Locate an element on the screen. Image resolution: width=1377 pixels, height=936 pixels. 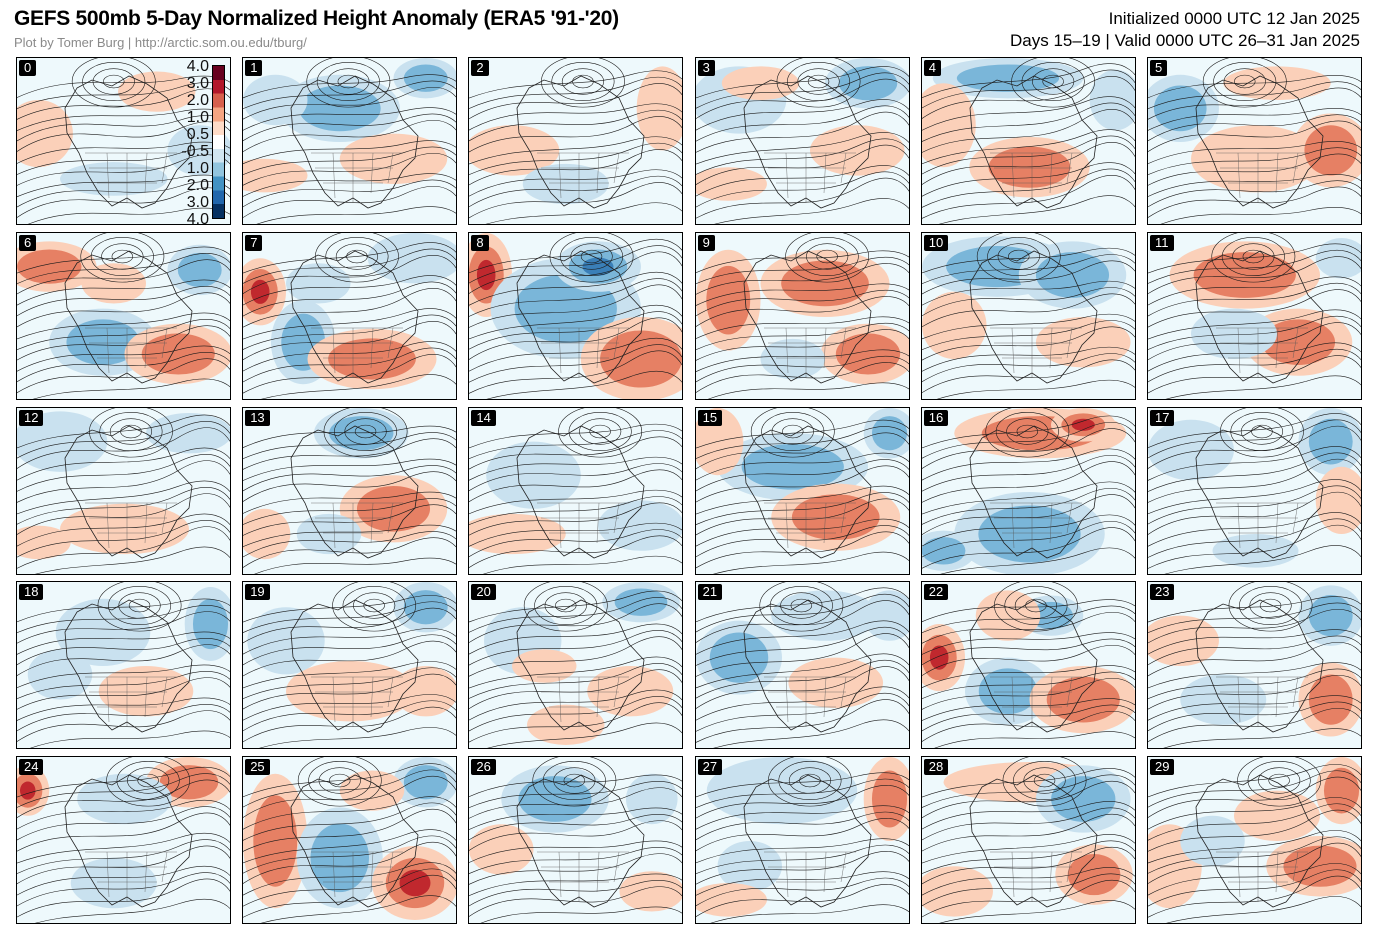
ensemble-member-panel: 8 is located at coordinates (576, 315).